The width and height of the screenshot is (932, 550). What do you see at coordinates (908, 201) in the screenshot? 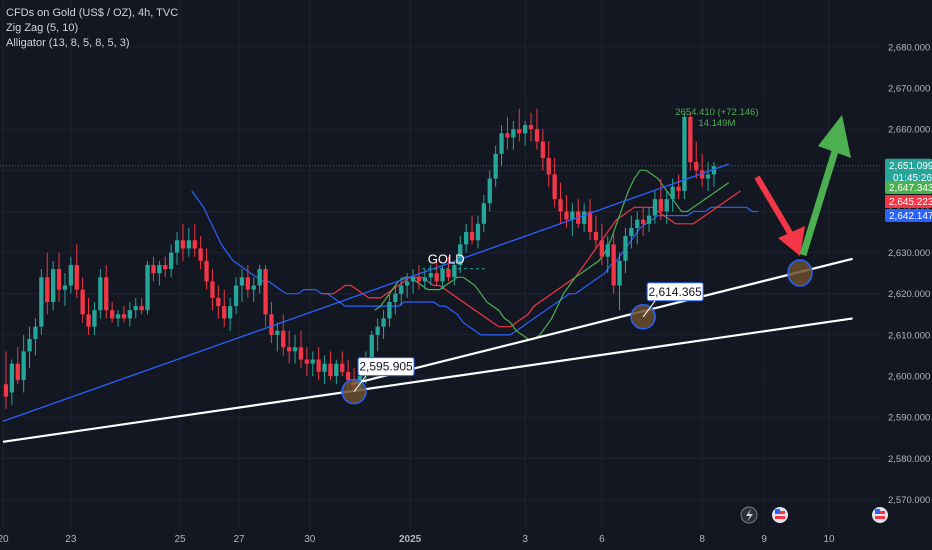
I see `price-tag: 2,645.223` at bounding box center [908, 201].